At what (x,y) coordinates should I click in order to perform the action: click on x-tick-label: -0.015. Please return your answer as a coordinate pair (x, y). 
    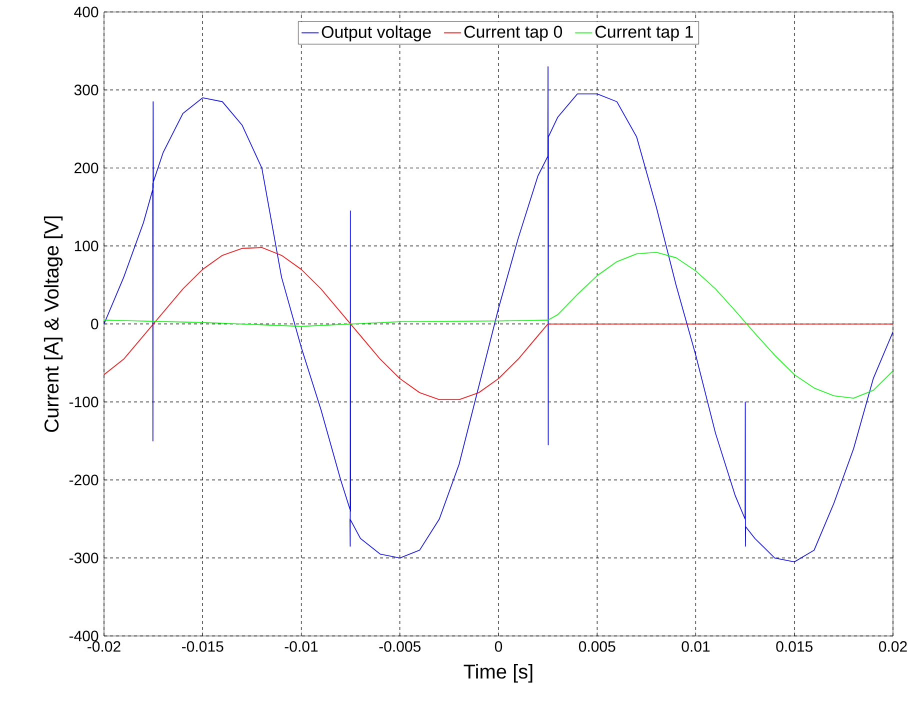
    Looking at the image, I should click on (203, 646).